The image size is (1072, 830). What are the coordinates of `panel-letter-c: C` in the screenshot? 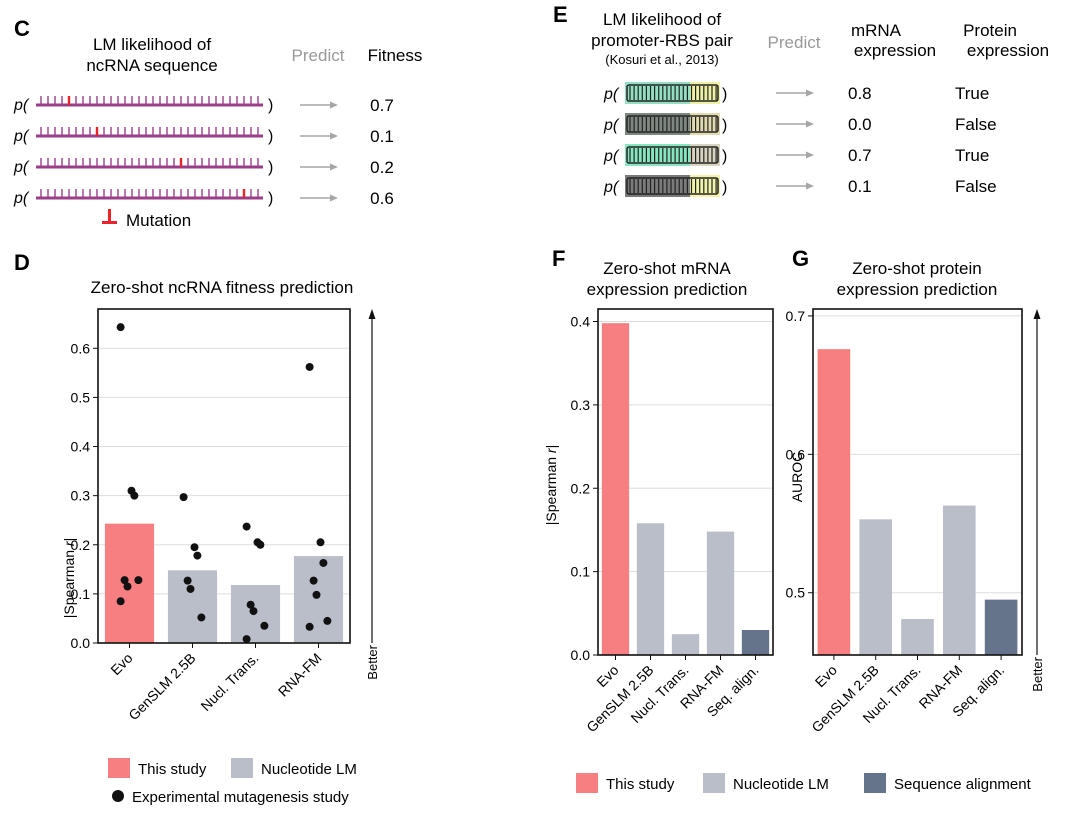 It's located at (22, 28).